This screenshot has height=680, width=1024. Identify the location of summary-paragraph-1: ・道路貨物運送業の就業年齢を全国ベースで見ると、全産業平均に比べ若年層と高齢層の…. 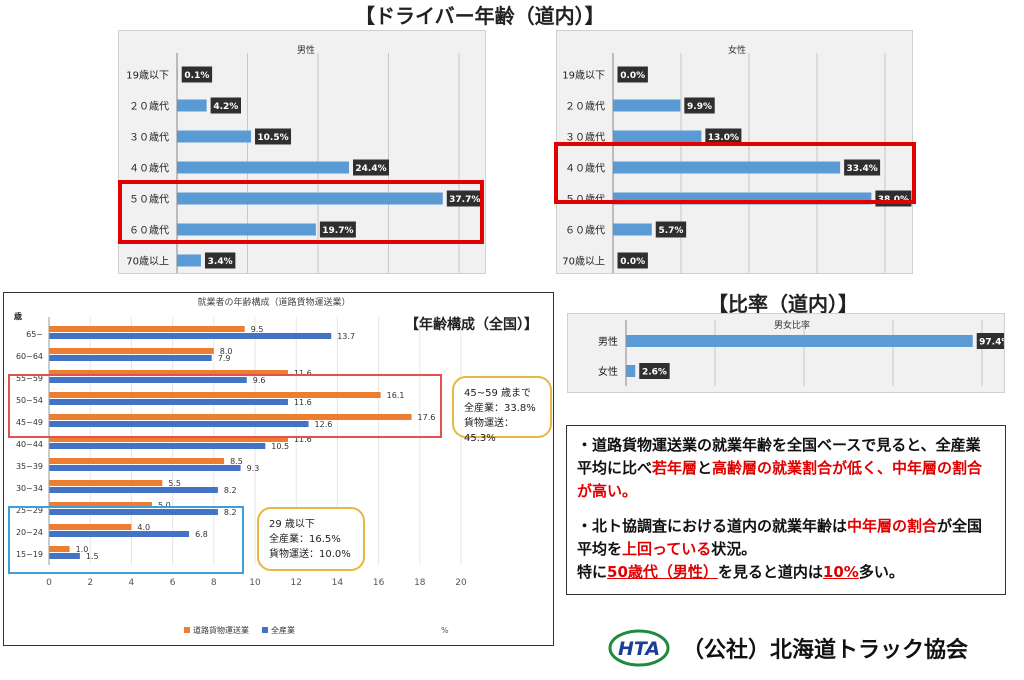
(786, 468).